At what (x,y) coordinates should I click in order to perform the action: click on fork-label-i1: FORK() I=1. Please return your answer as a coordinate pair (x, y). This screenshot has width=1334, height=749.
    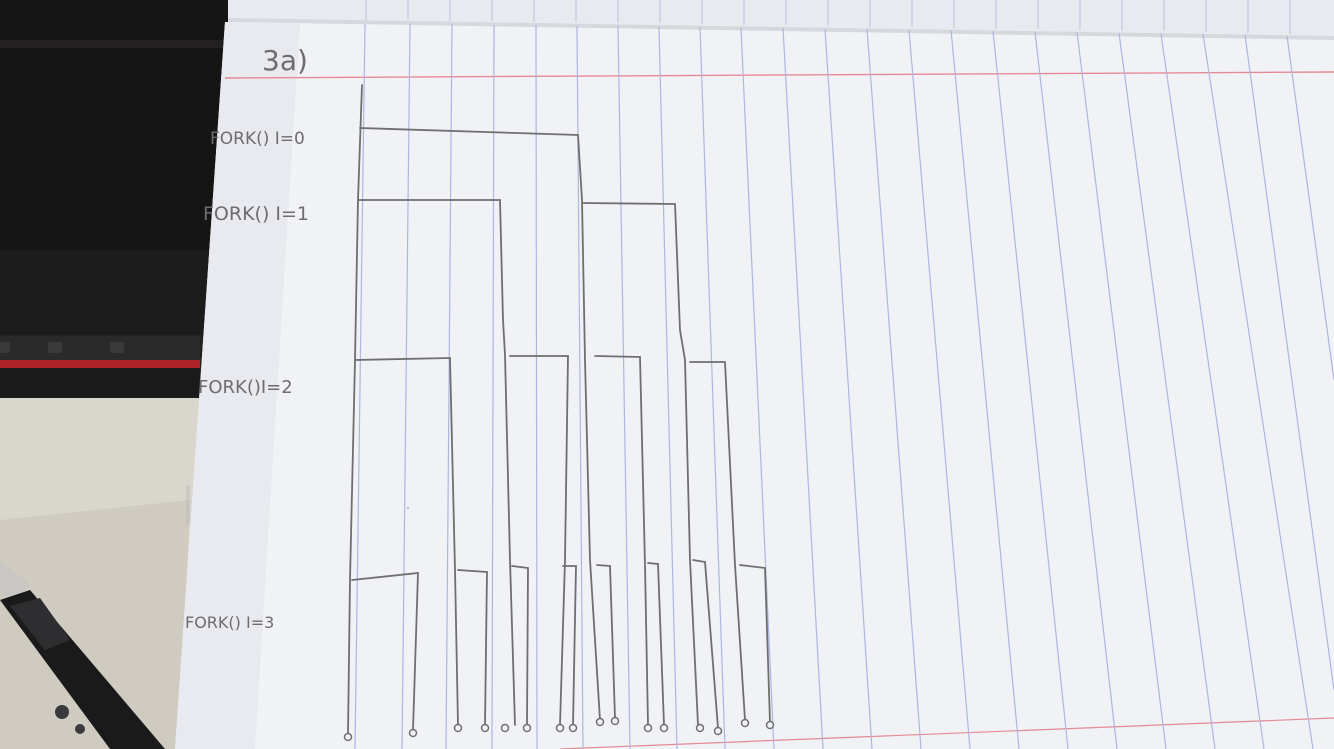
    Looking at the image, I should click on (256, 214).